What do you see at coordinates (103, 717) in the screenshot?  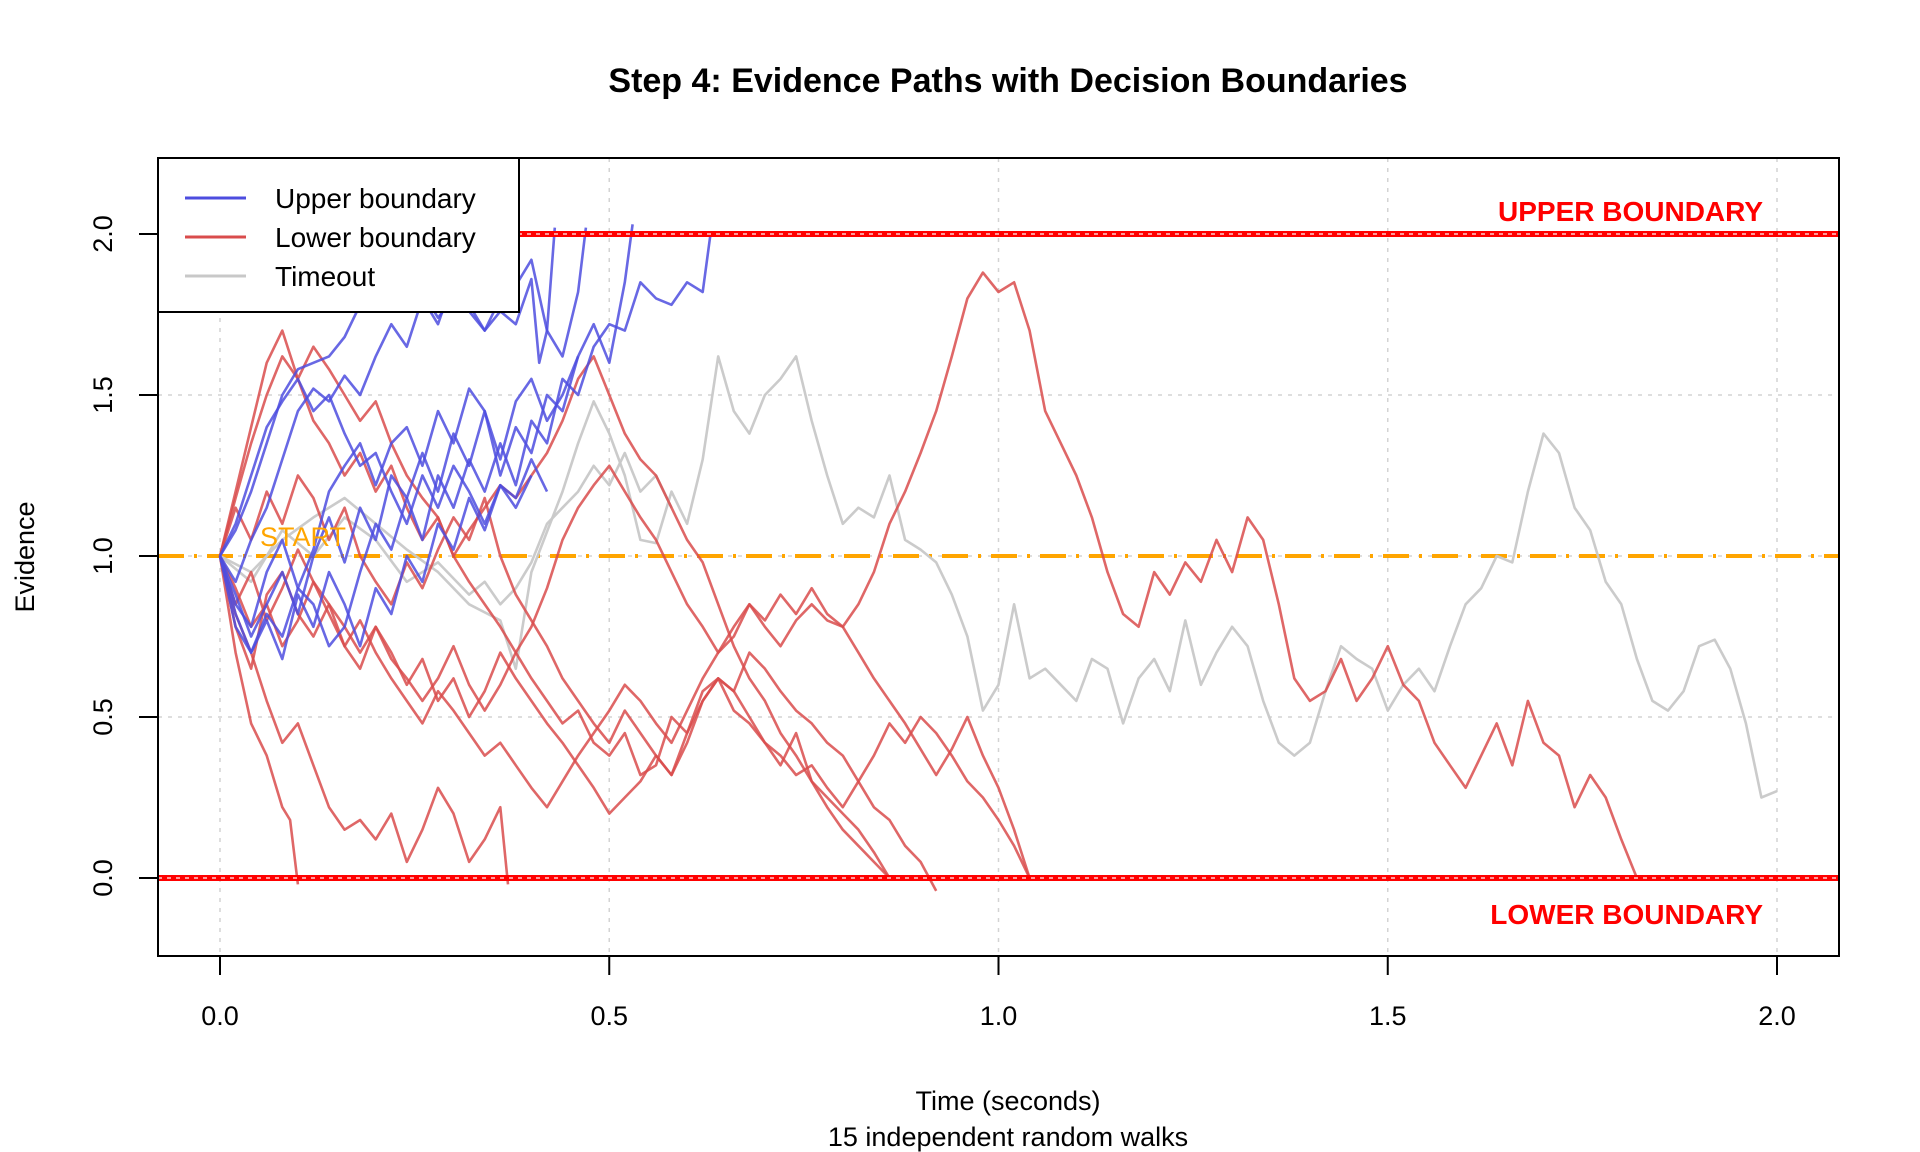 I see `y-tick-label-1: 0.5` at bounding box center [103, 717].